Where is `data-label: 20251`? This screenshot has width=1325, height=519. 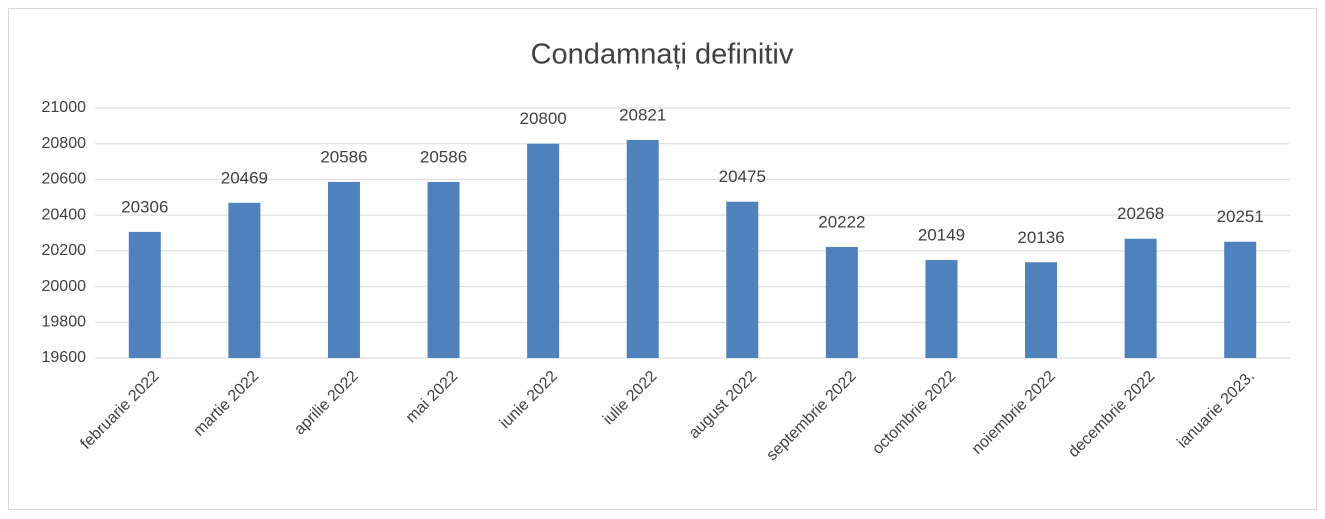 data-label: 20251 is located at coordinates (1240, 216).